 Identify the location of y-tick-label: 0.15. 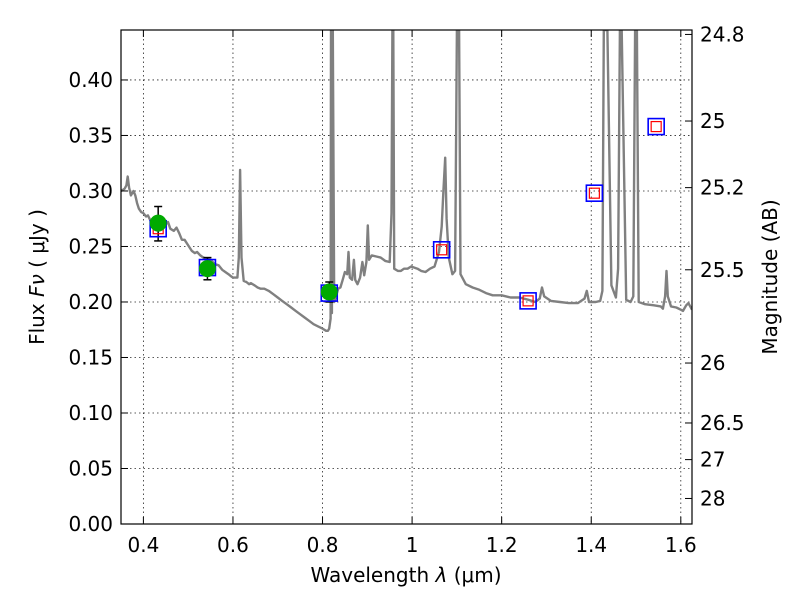
(90, 357).